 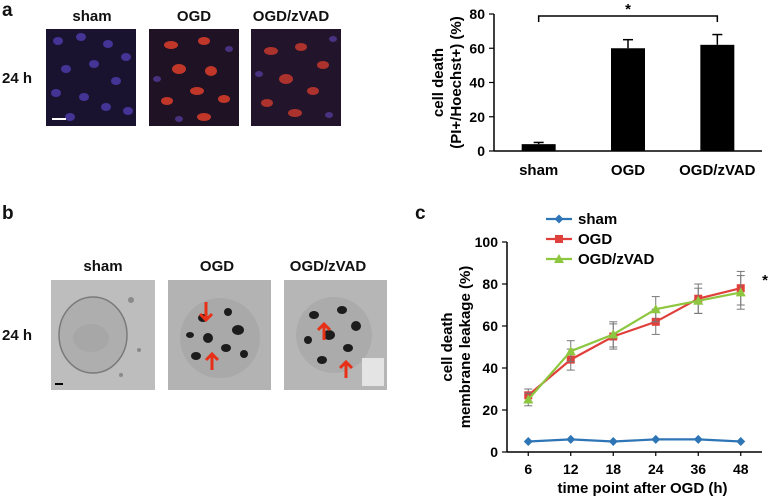 What do you see at coordinates (291, 16) in the screenshot?
I see `panel-a-col-ogd-zvad: OGD/zVAD` at bounding box center [291, 16].